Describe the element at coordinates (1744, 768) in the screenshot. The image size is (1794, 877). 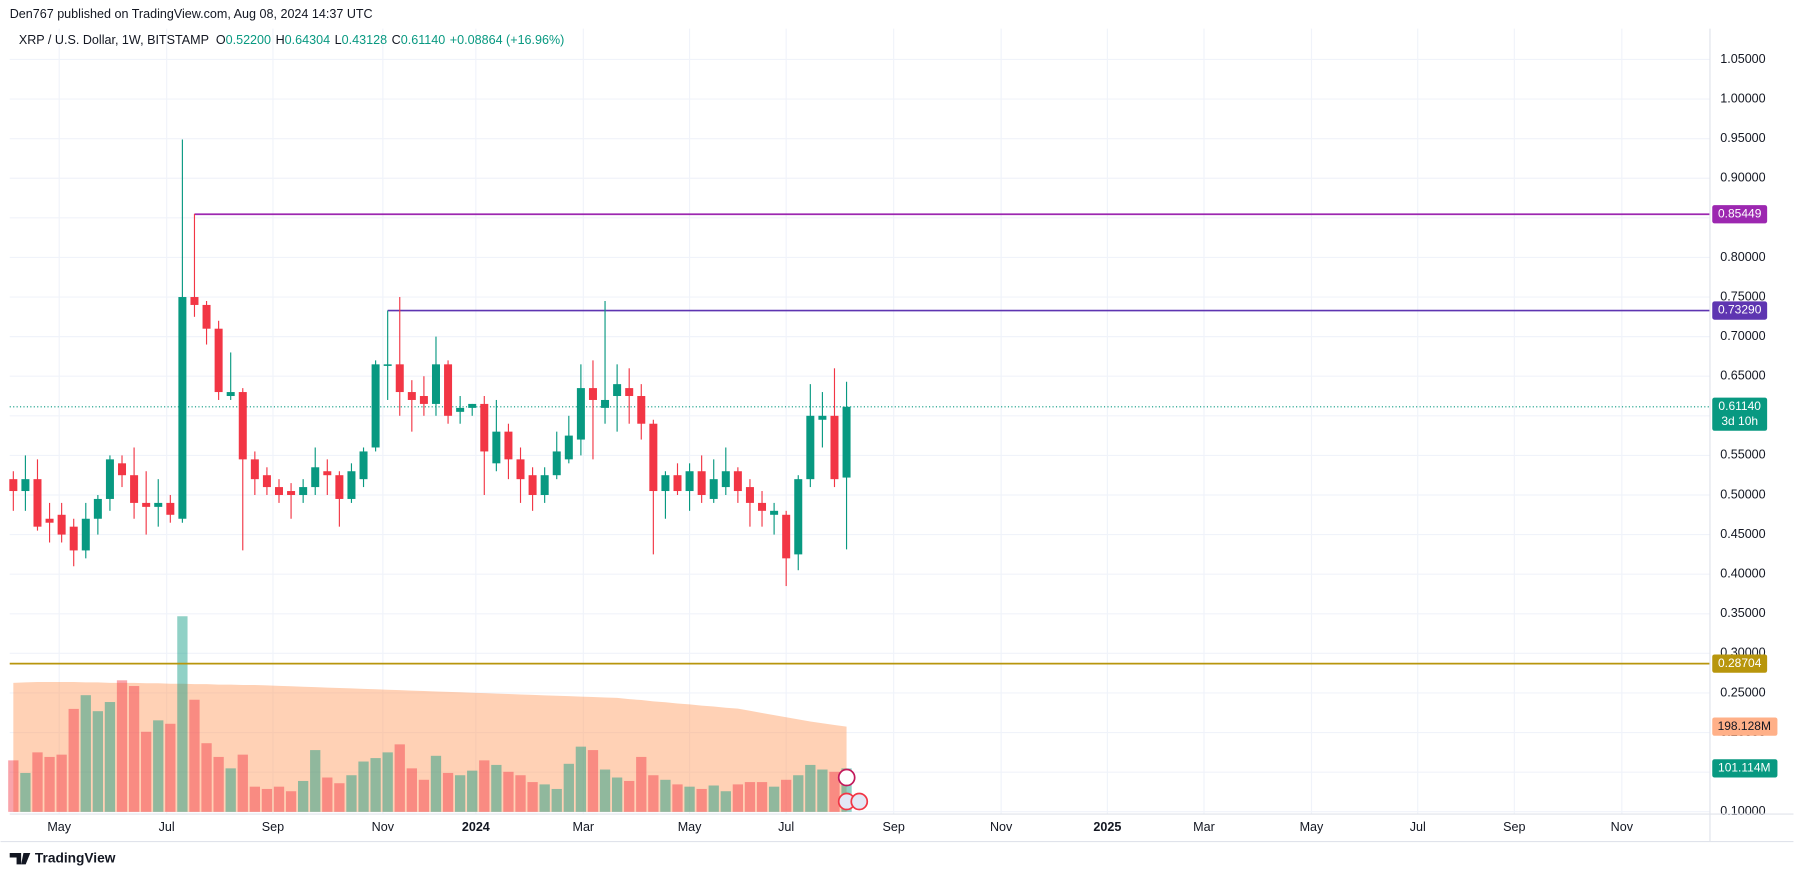
I see `volume-label: 101.114M` at that location.